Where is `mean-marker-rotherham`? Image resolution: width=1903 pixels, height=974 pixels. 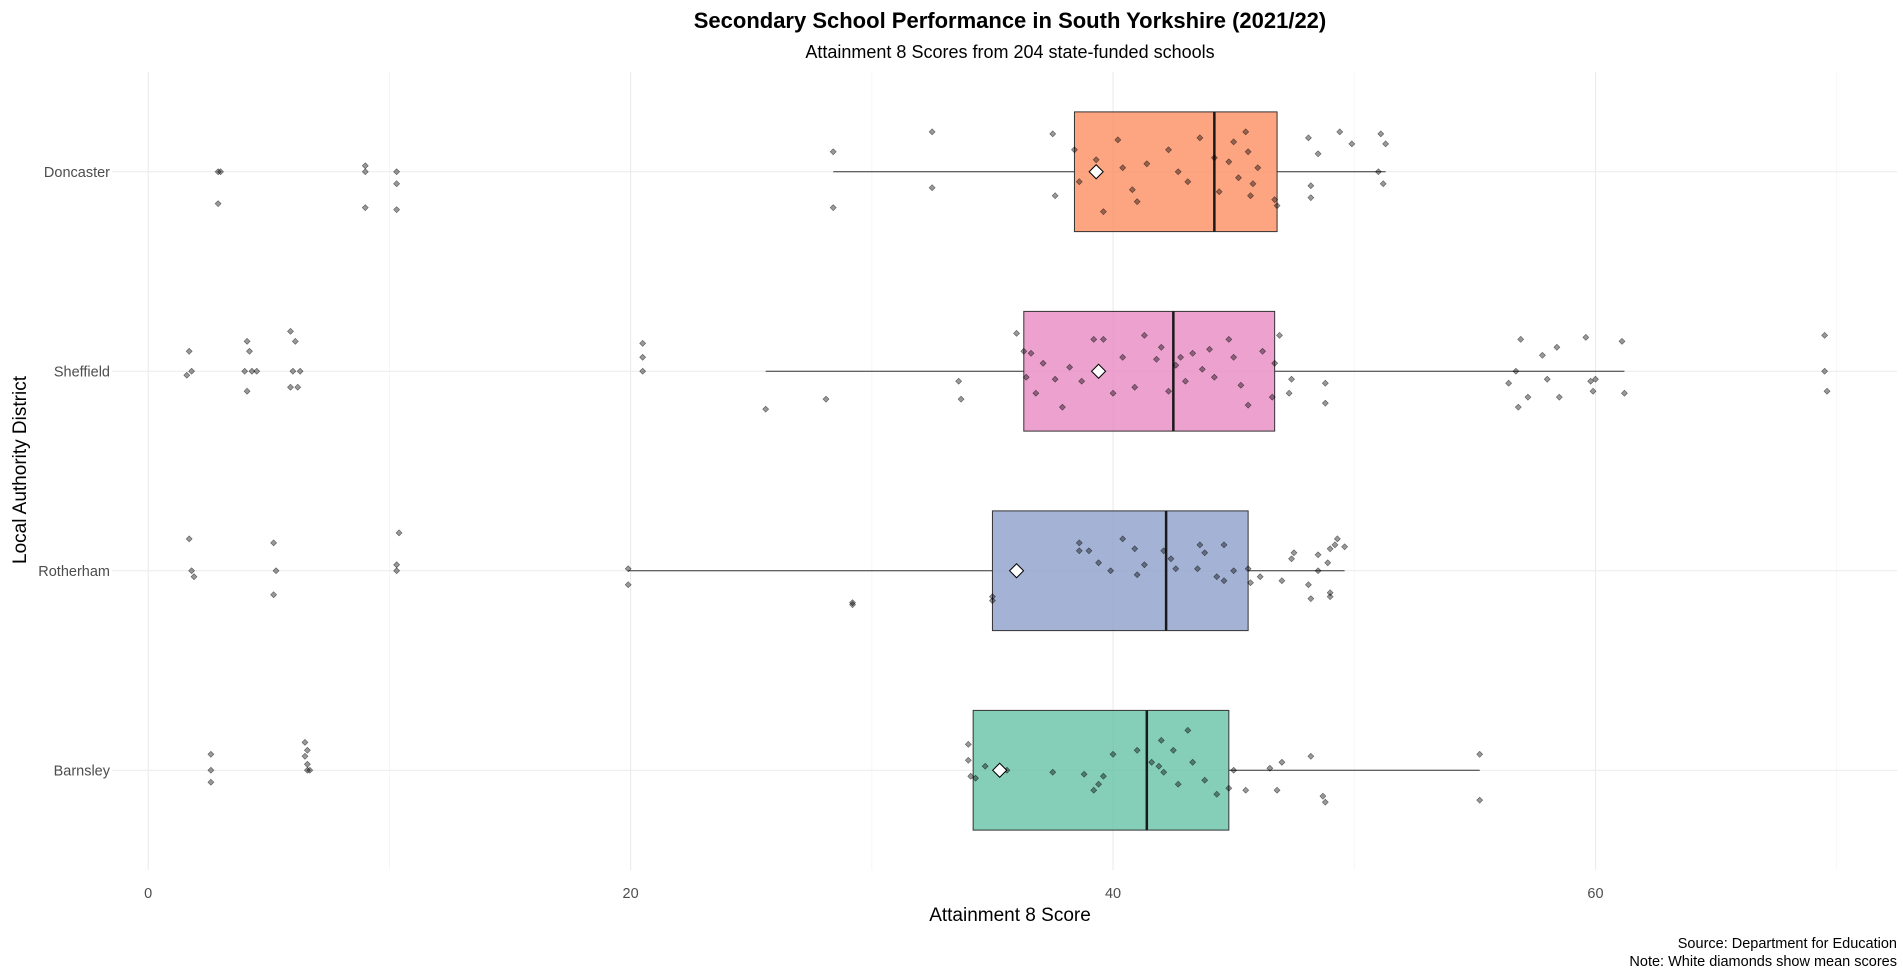 mean-marker-rotherham is located at coordinates (1016, 571).